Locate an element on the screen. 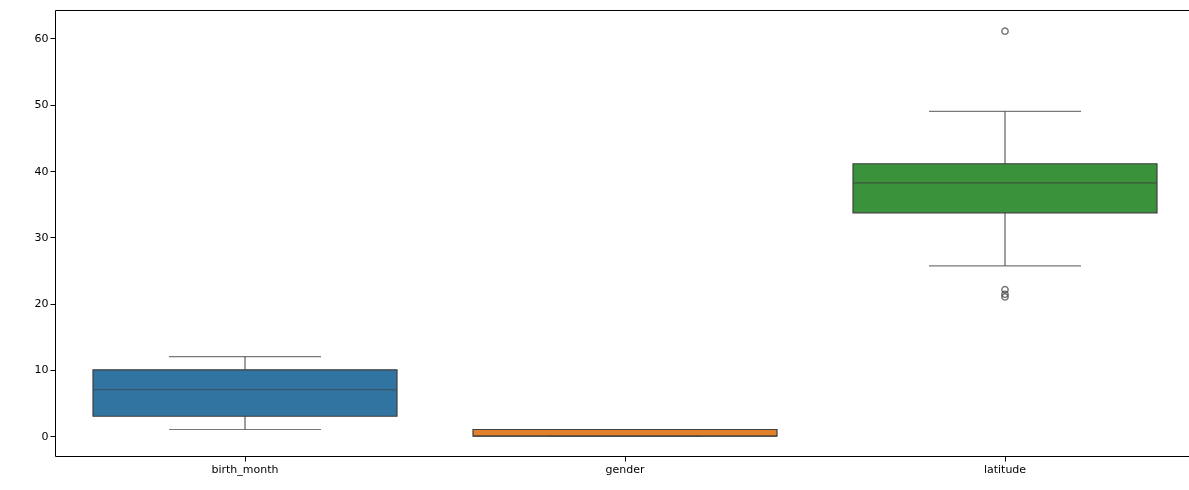 This screenshot has width=1189, height=490. x-tick-label: birth_month is located at coordinates (245, 469).